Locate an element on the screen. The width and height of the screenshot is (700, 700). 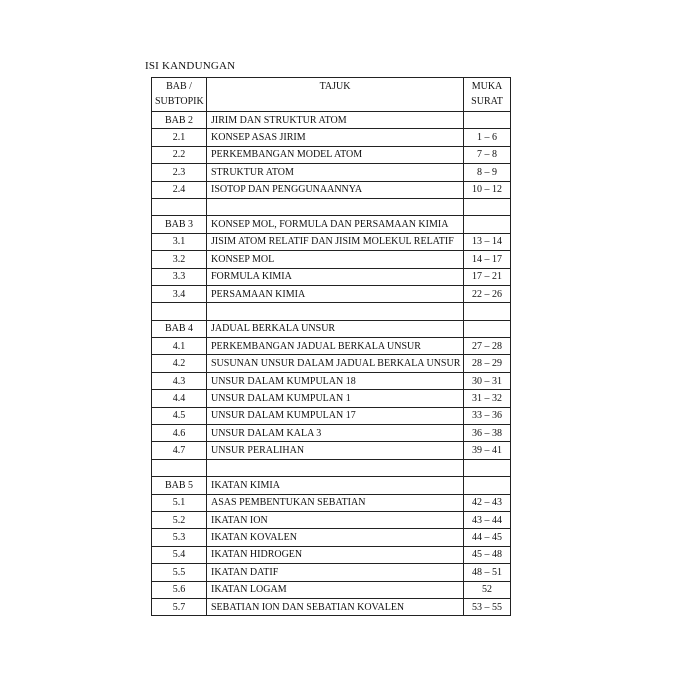
toc-row: 2.4 ISOTOP DAN PENGGUNAANNYA 10 – 12 is located at coordinates (331, 189).